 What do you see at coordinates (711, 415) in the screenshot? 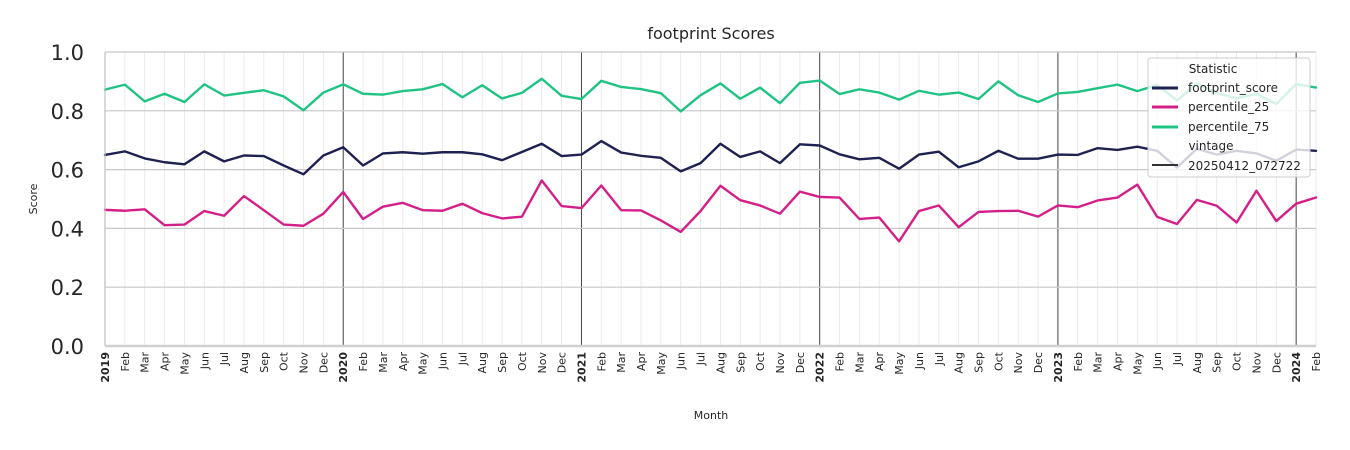
I see `x-axis-label: Month` at bounding box center [711, 415].